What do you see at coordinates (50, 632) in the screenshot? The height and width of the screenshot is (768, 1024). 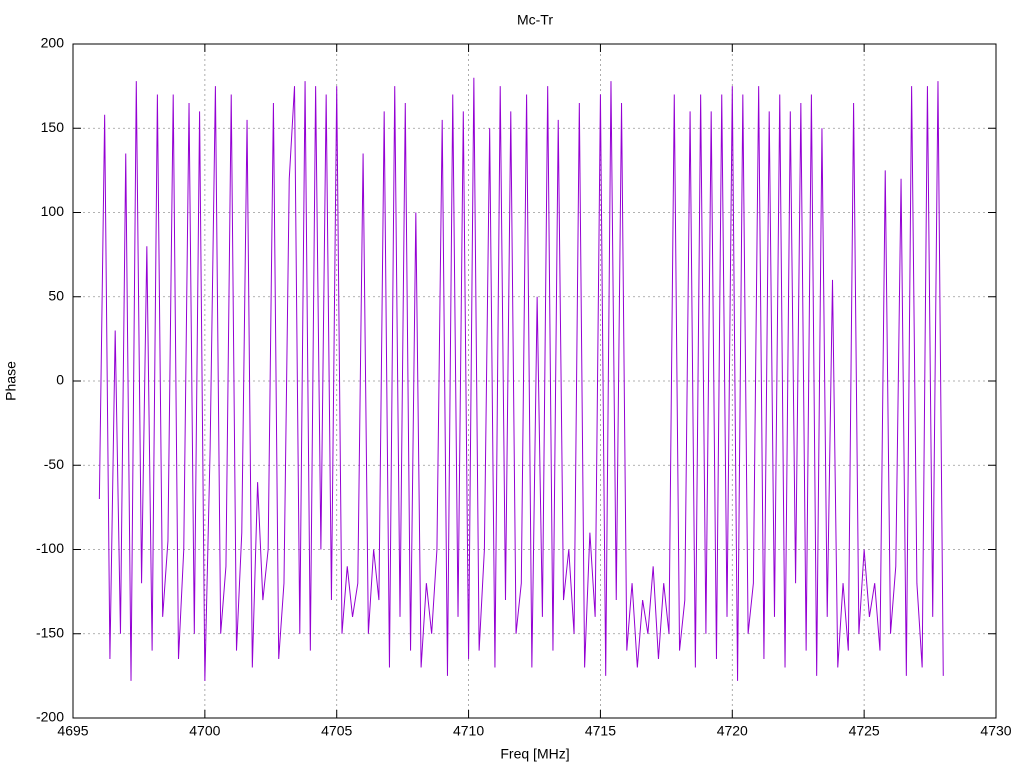 I see `y-tick-label: -150` at bounding box center [50, 632].